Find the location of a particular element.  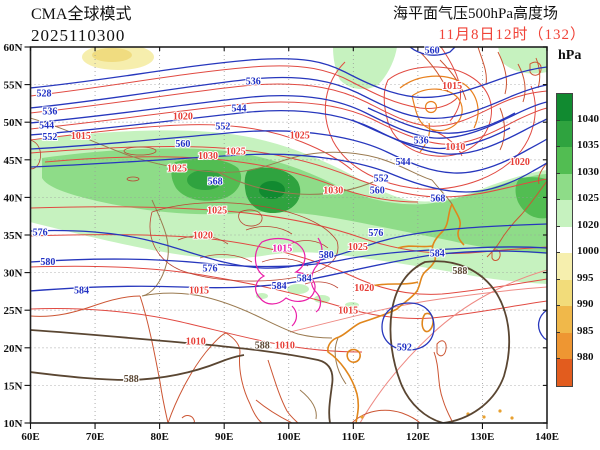

y-tick-label: 60N is located at coordinates (13, 48).